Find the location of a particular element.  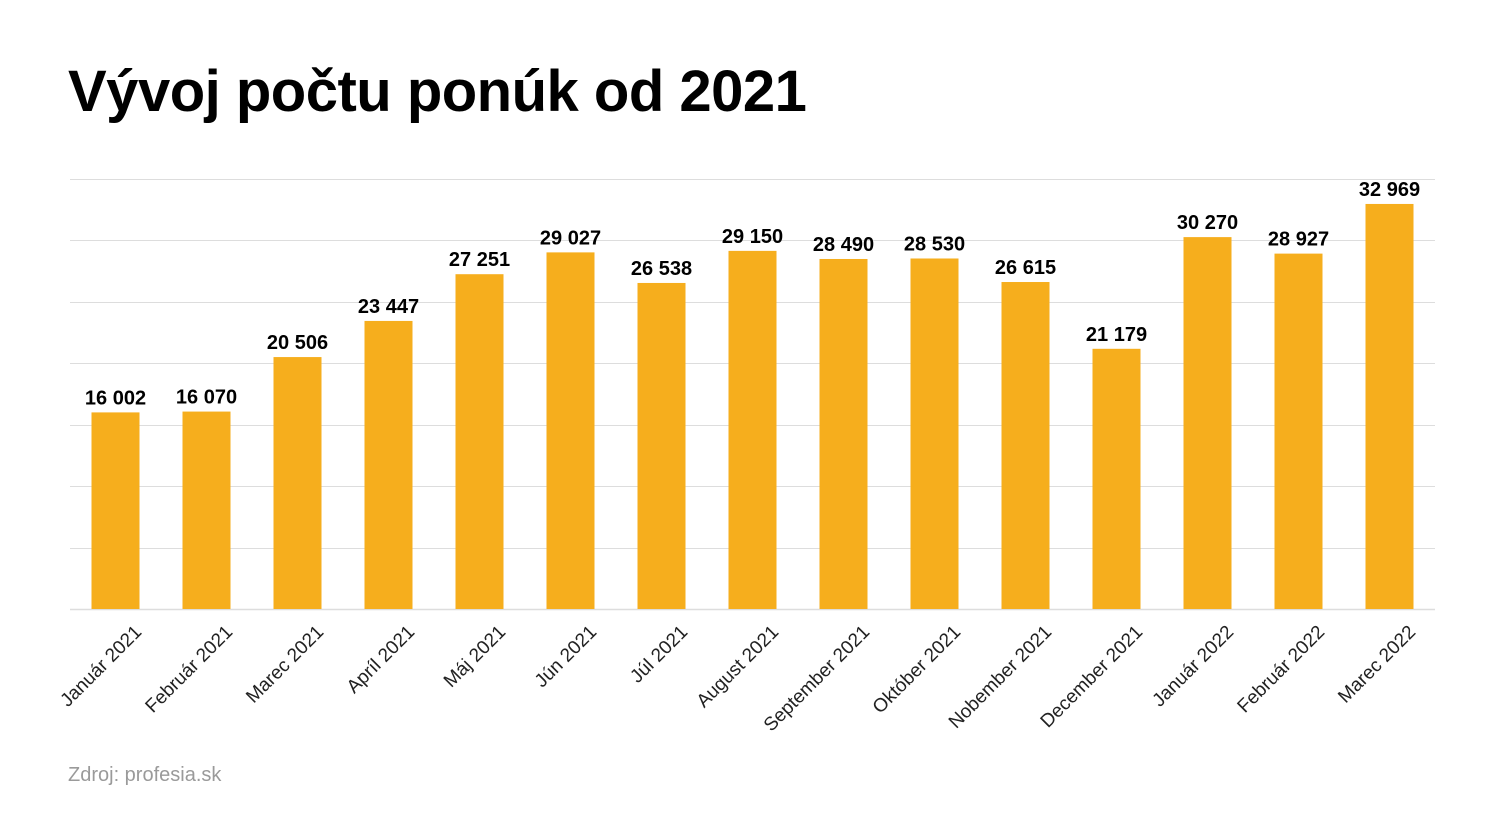

x-tick-label: Jún 2021 is located at coordinates (566, 657).